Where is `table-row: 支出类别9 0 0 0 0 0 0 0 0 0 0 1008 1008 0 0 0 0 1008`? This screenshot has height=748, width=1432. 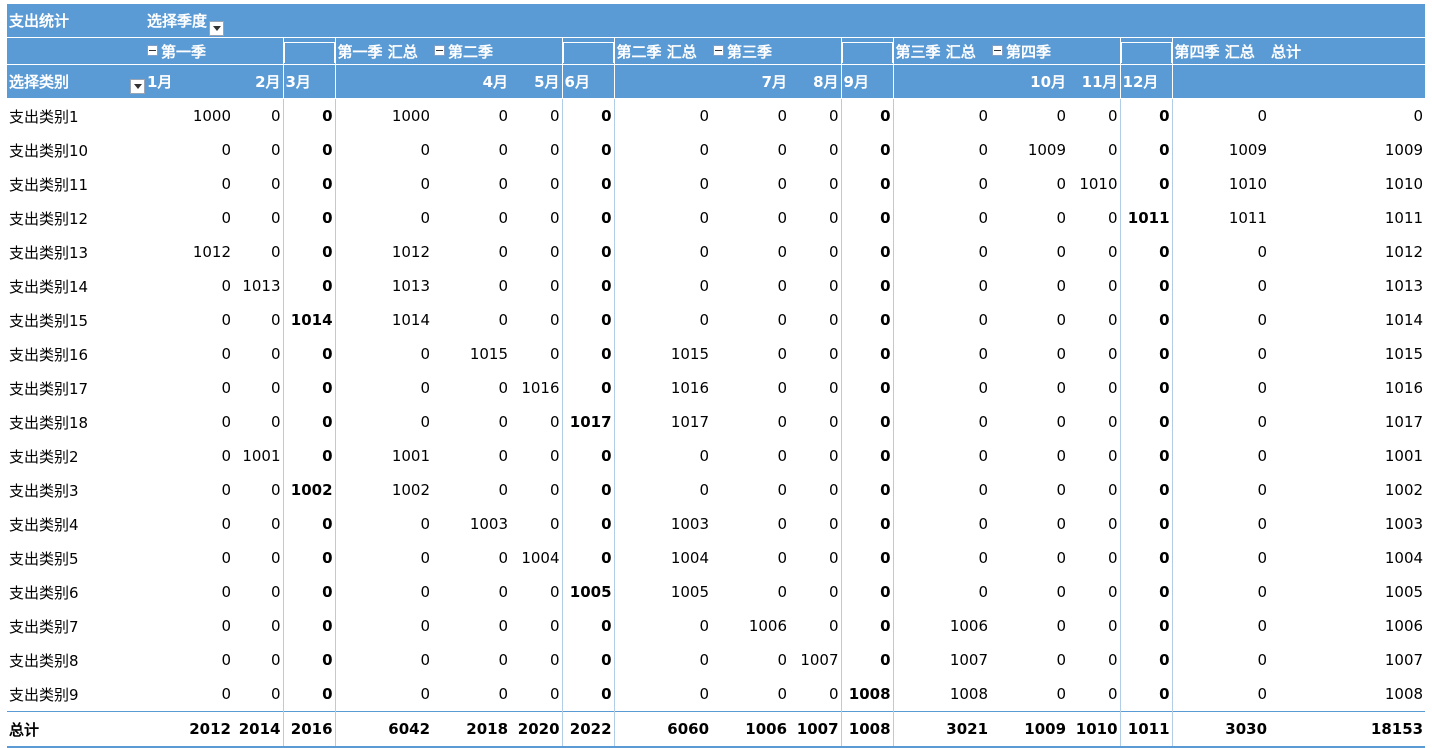
table-row: 支出类别9 0 0 0 0 0 0 0 0 0 0 1008 1008 0 0 0 0 1008 is located at coordinates (716, 694).